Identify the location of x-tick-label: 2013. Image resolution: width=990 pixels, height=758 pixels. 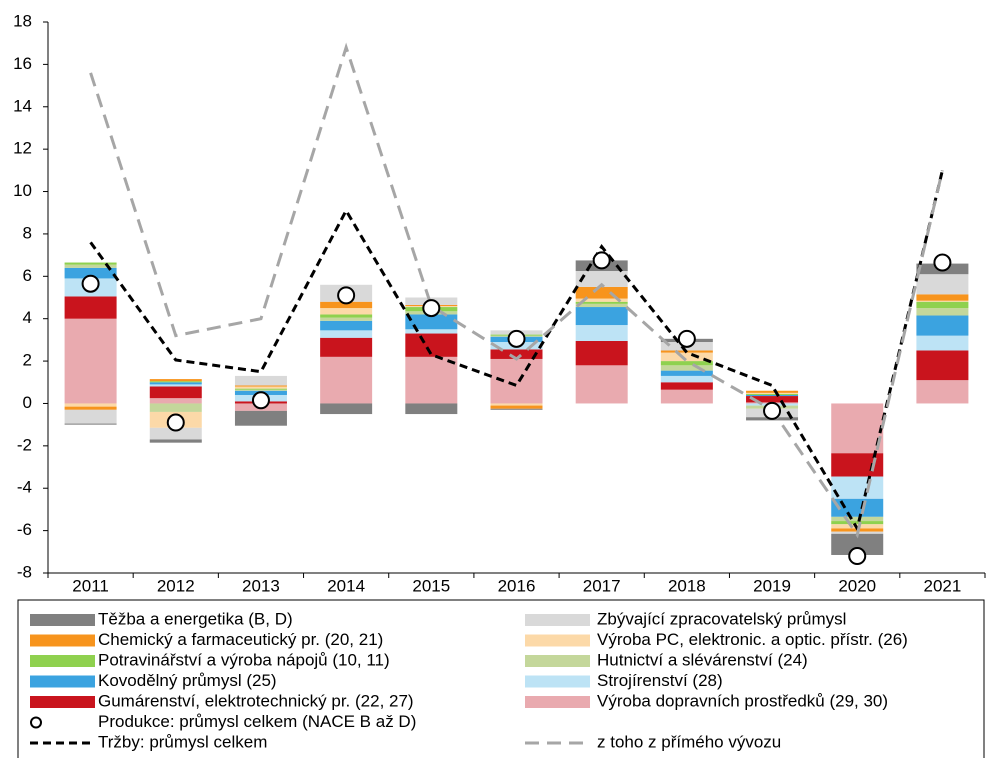
(261, 585).